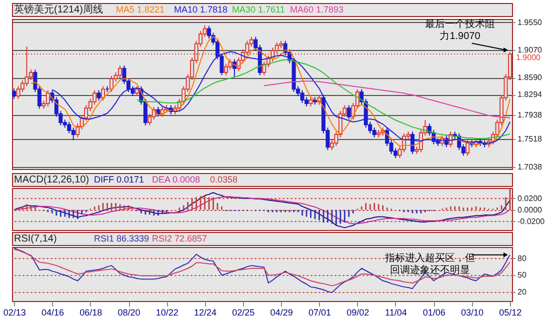 Image resolution: width=553 pixels, height=324 pixels. Describe the element at coordinates (119, 179) in the screenshot. I see `text: DIFF 0.0171` at that location.